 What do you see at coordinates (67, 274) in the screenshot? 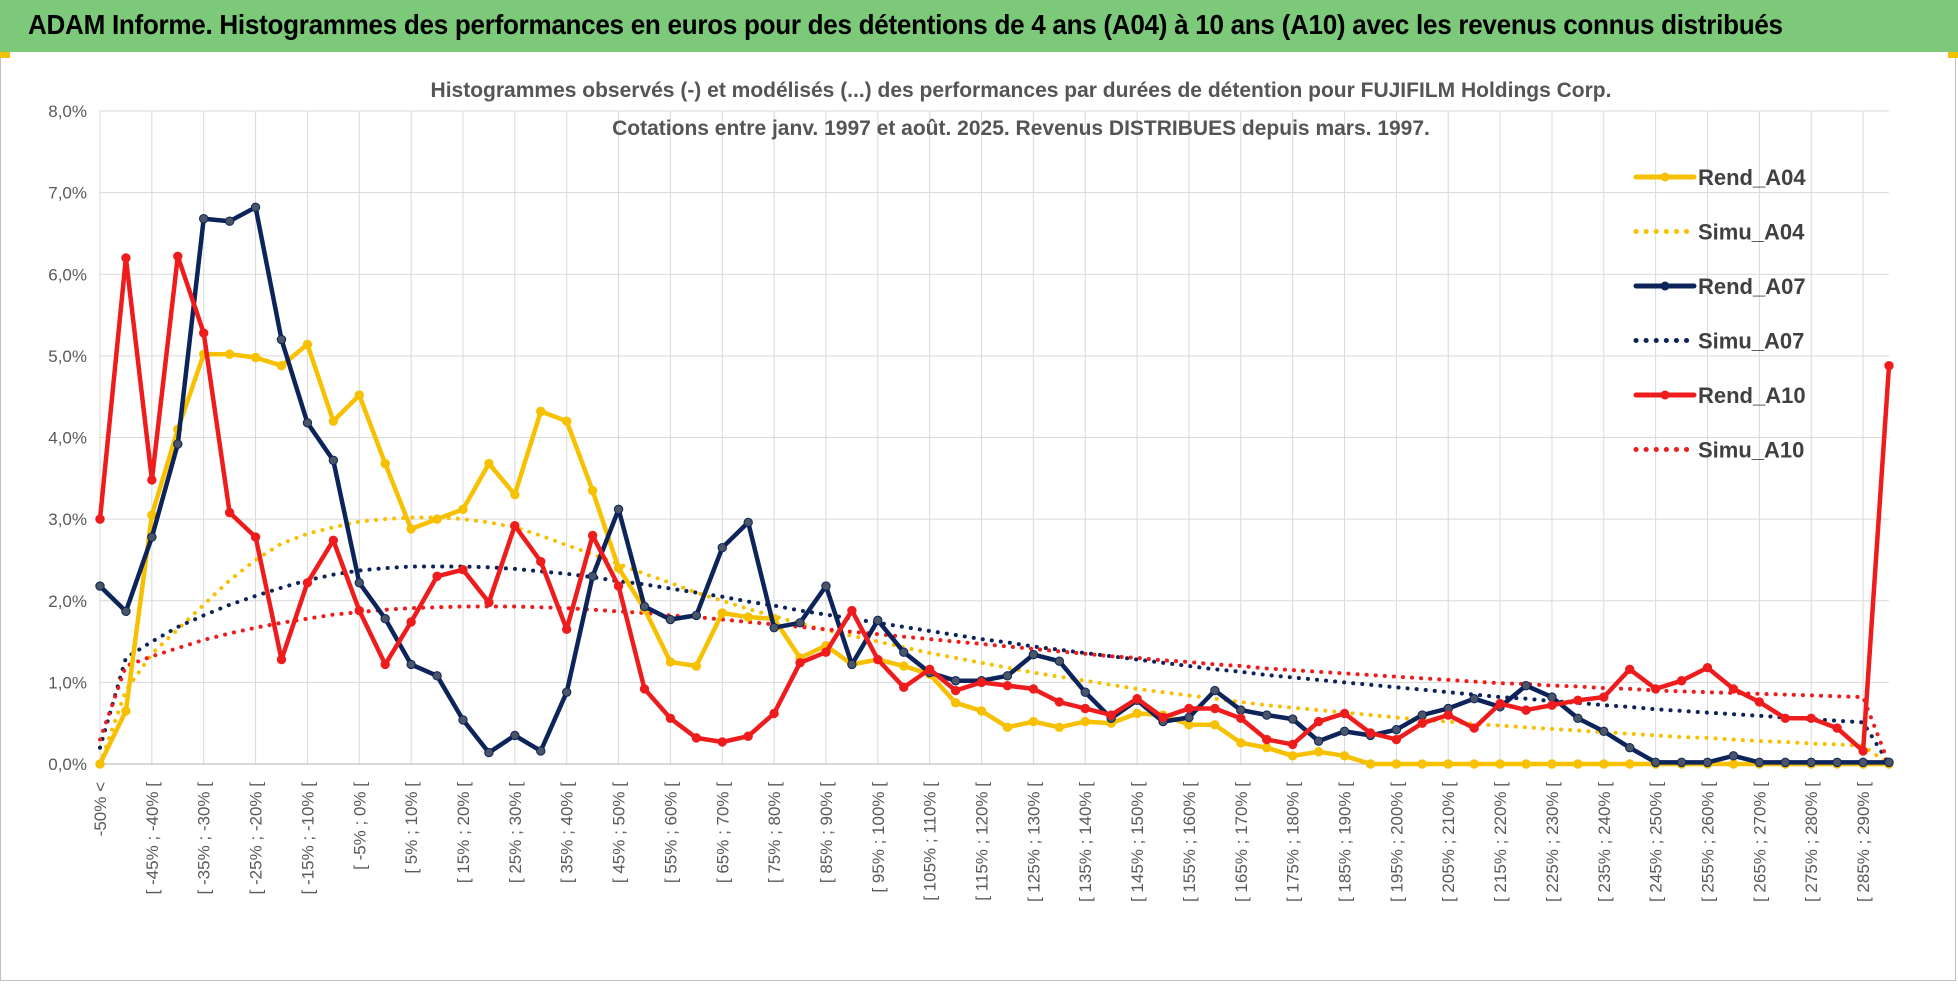
I see `y-tick-label: 6,0%` at bounding box center [67, 274].